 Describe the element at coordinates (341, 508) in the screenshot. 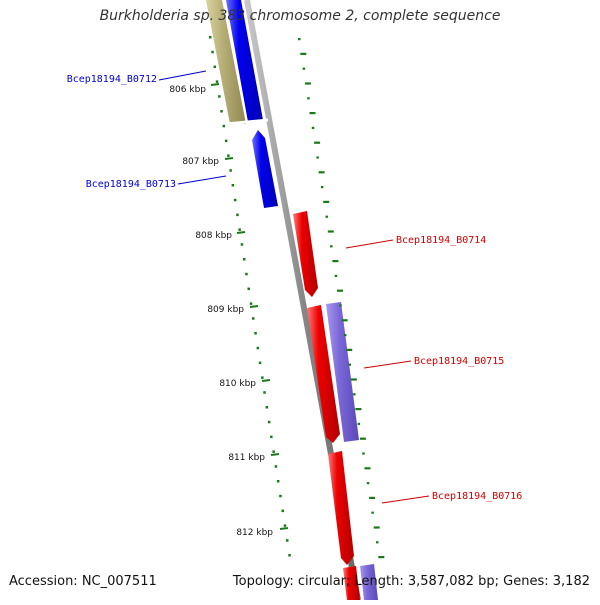

I see `gene-arrow-b0716` at that location.